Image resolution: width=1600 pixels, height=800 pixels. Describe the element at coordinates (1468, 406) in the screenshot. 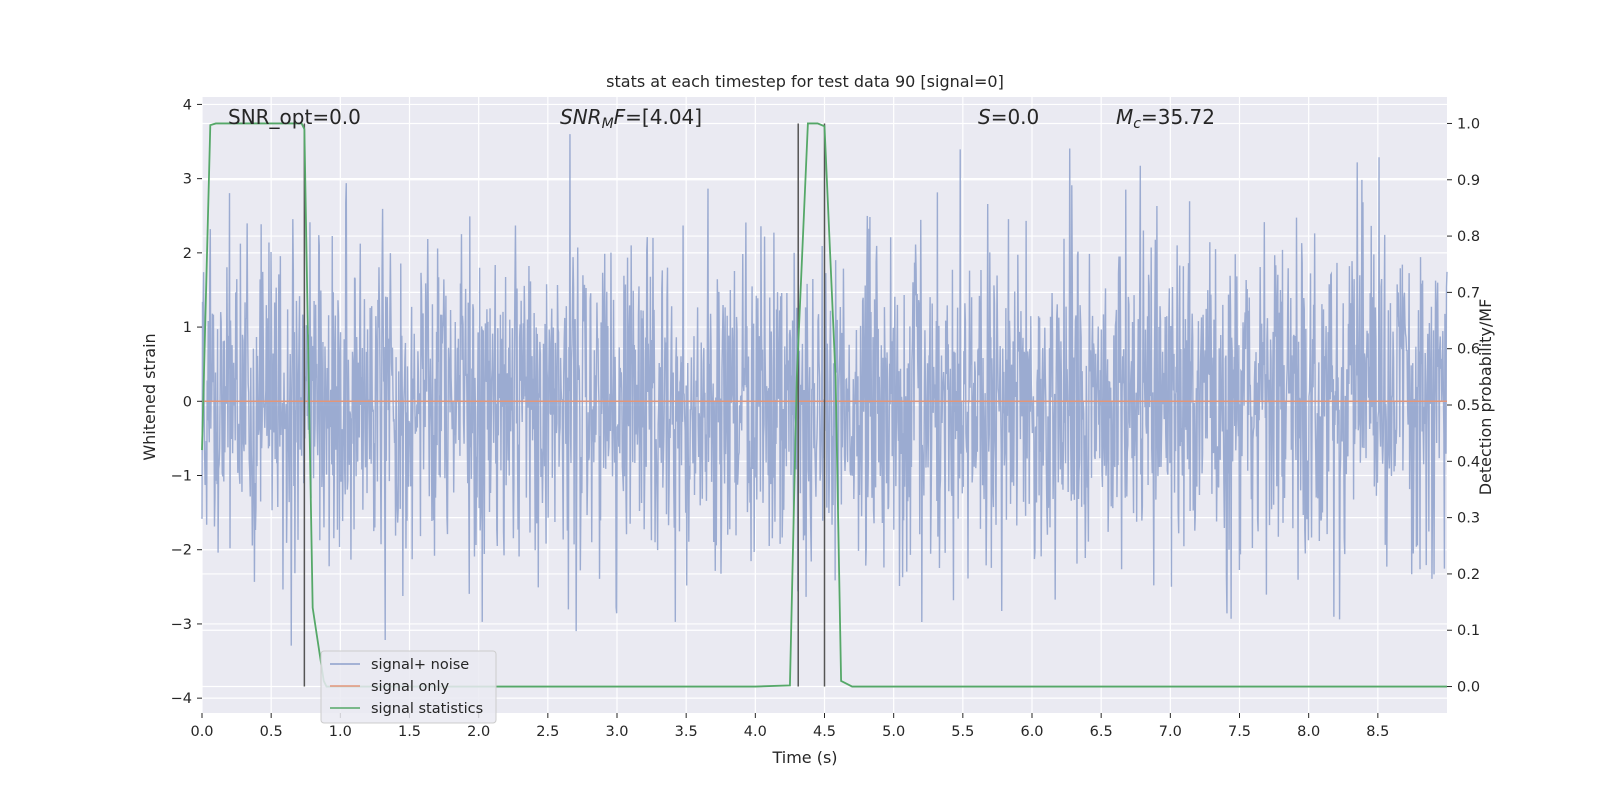

I see `y2-tick-label: 0.5` at that location.